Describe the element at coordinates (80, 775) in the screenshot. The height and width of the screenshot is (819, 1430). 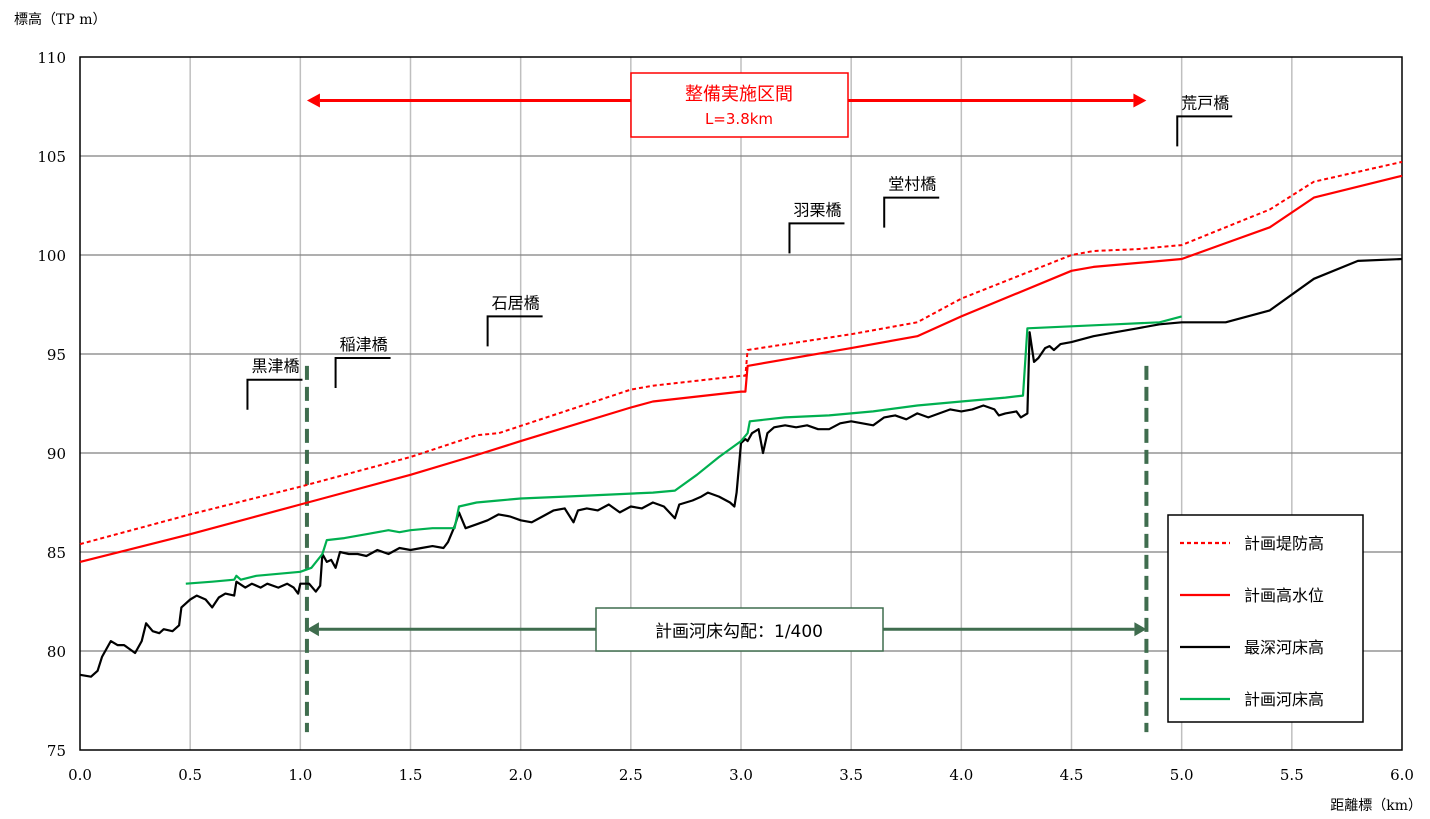
I see `x-tick-label: 0.0` at that location.